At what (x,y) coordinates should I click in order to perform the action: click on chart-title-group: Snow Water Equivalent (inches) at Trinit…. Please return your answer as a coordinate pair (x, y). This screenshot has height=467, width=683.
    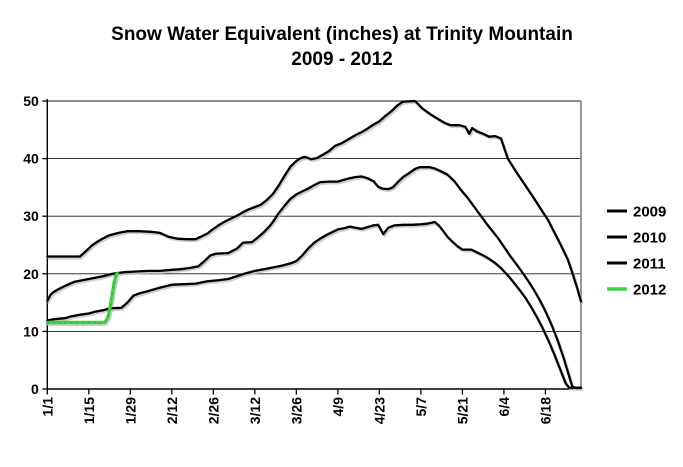
    Looking at the image, I should click on (342, 47).